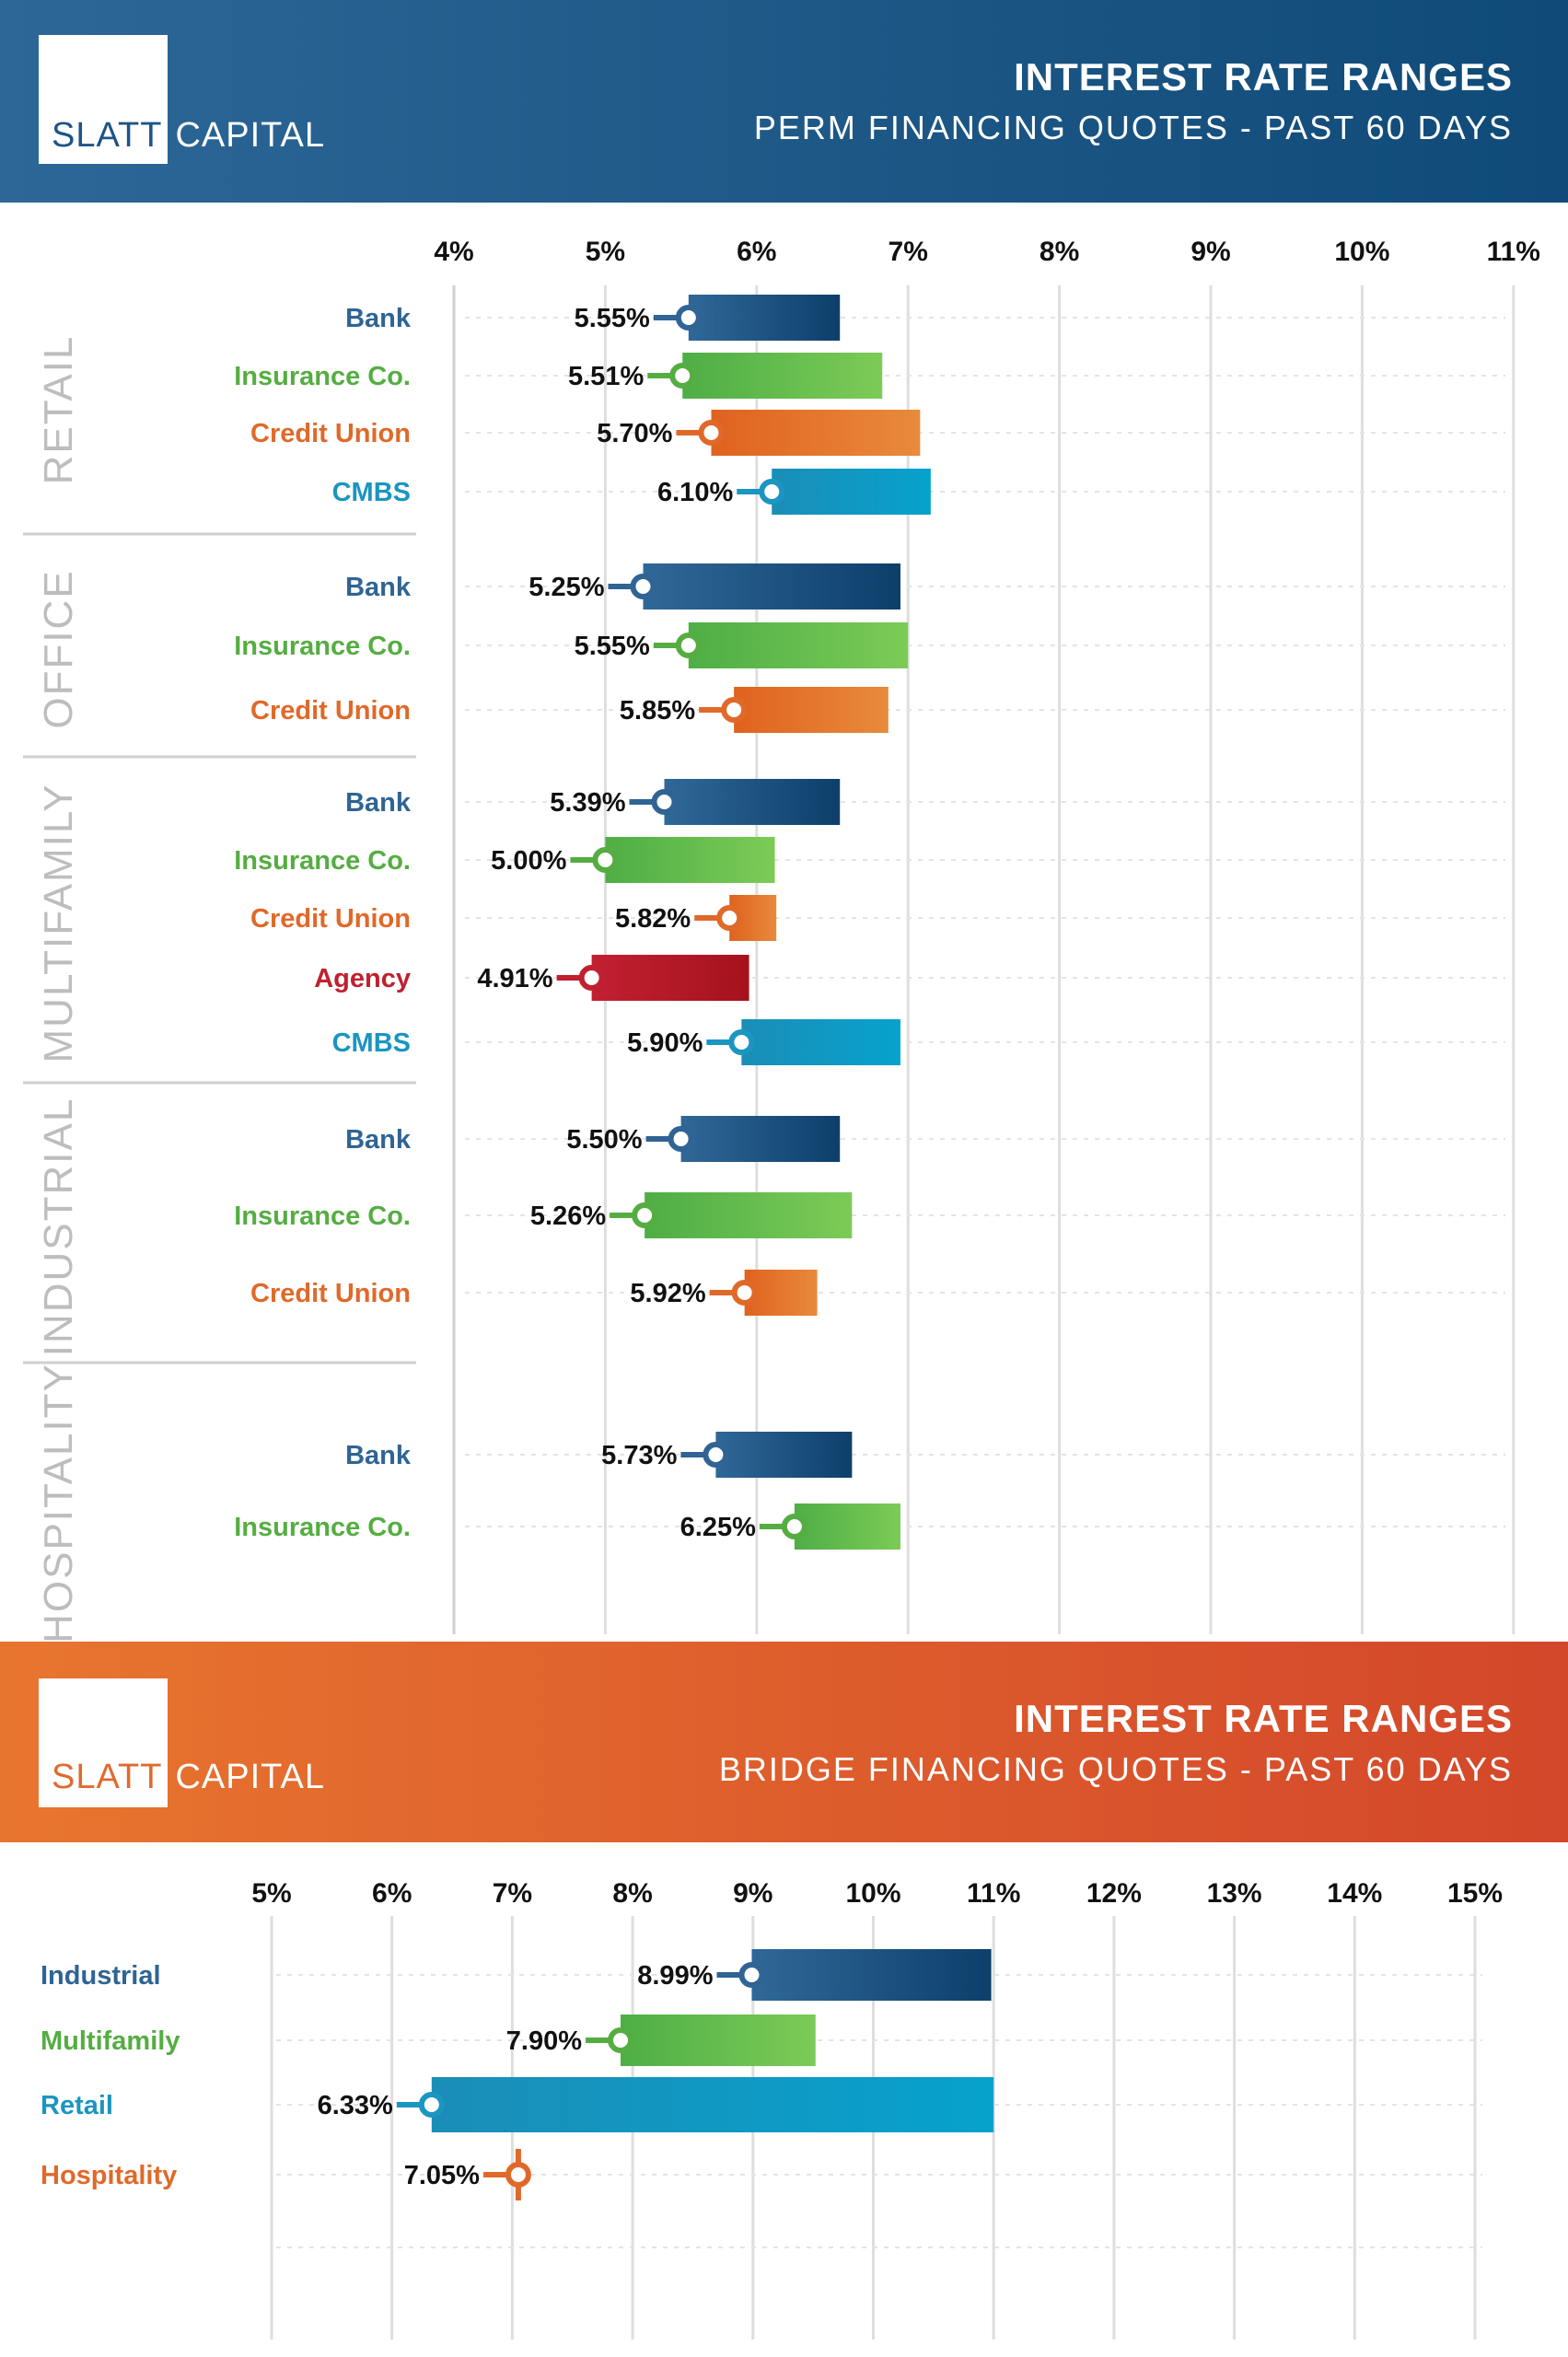 The image size is (1568, 2357). I want to click on industrial-bank-low-value-label: 5.50%, so click(604, 1140).